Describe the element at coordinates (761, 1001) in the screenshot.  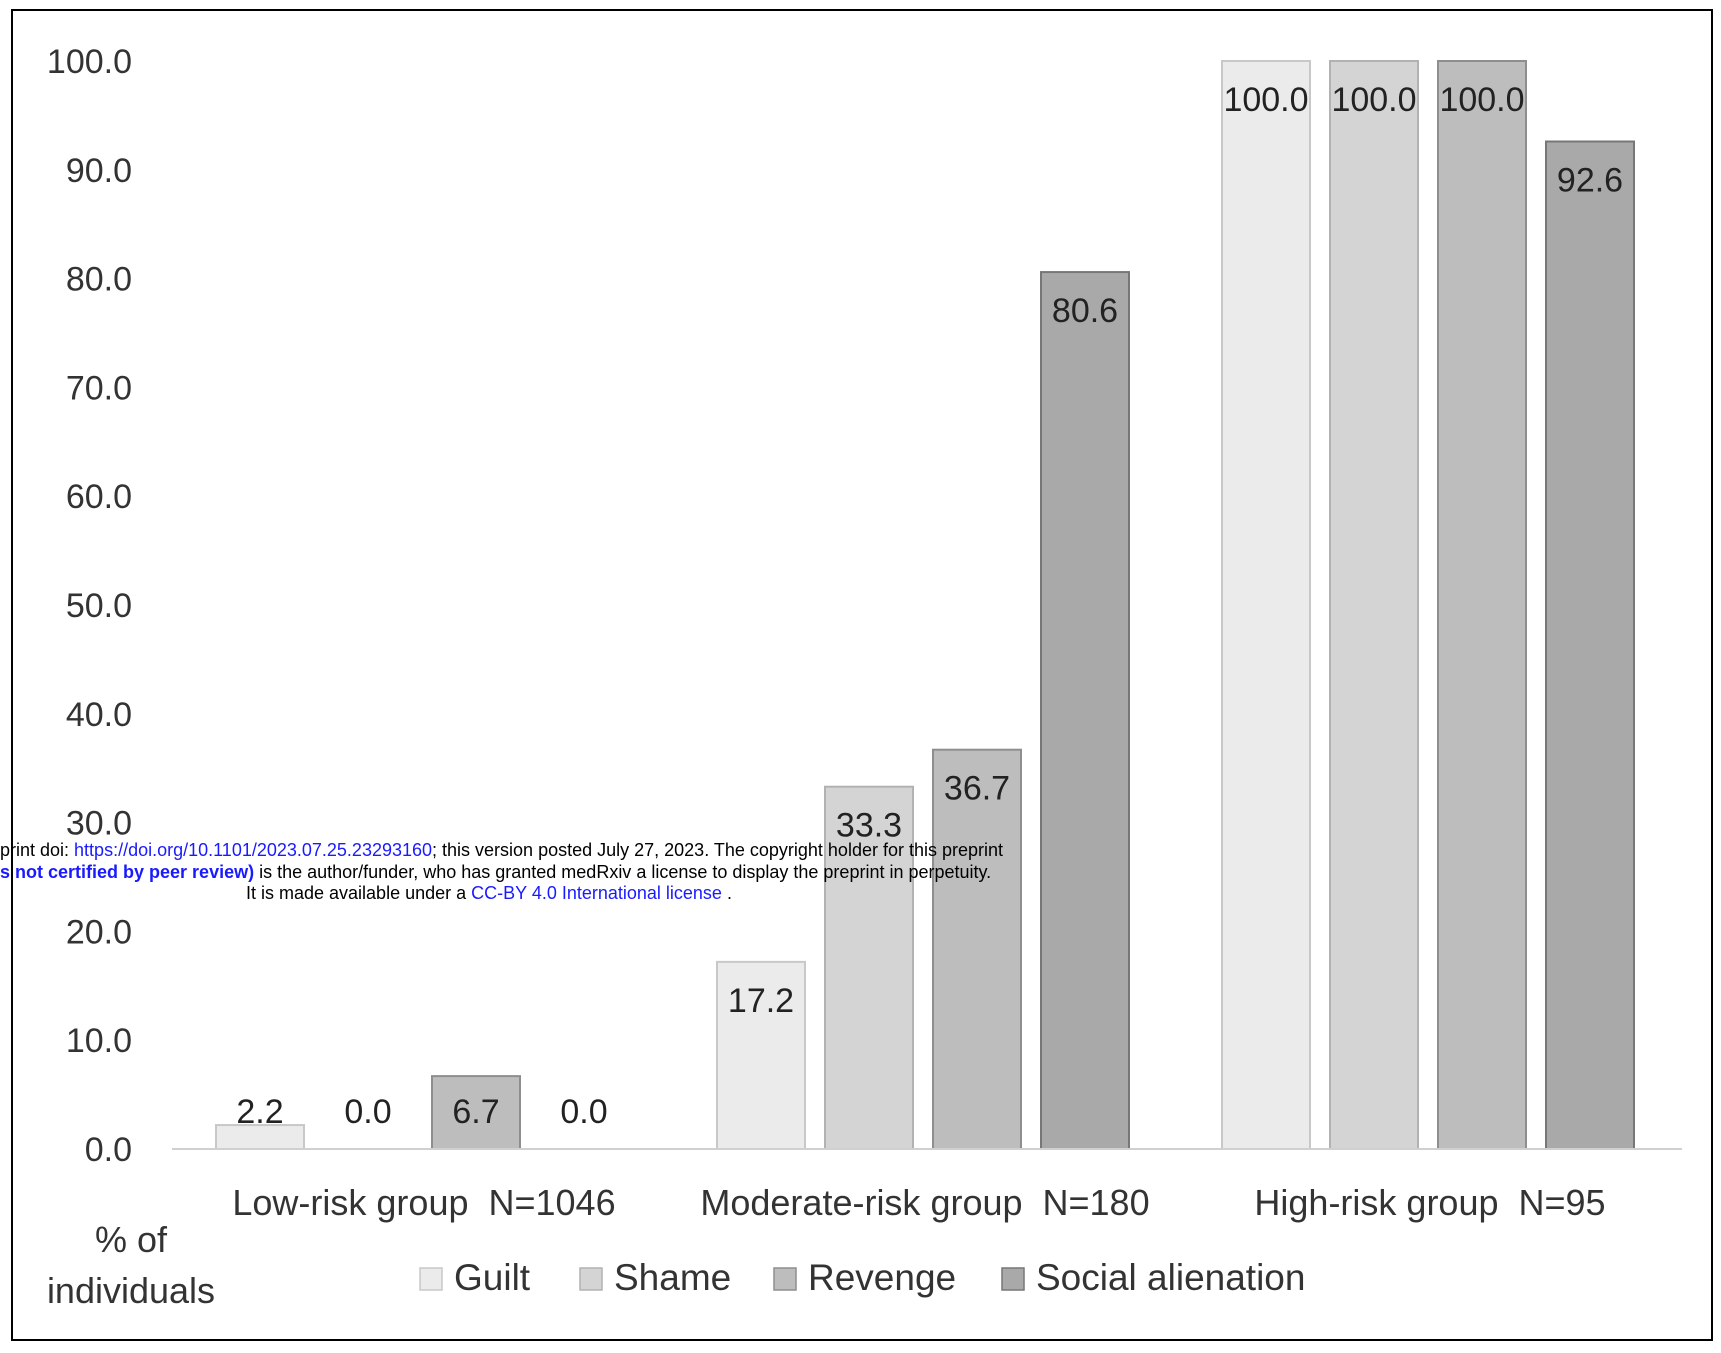
I see `data-label: 17.2` at that location.